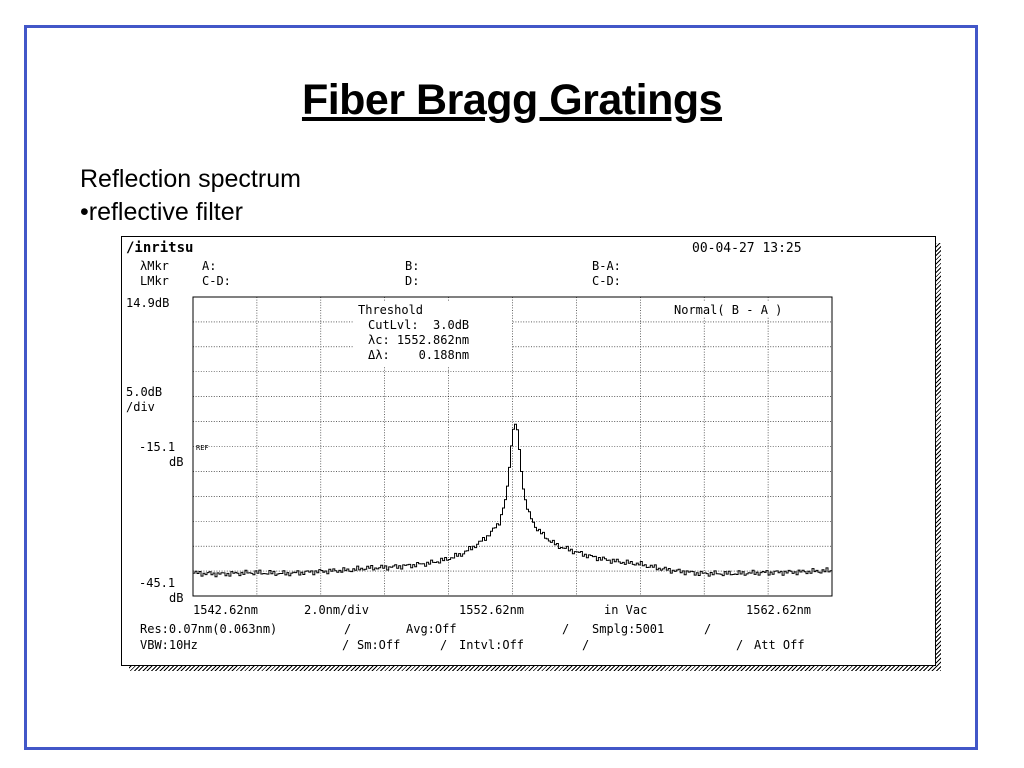 Image resolution: width=1024 pixels, height=768 pixels. What do you see at coordinates (431, 629) in the screenshot?
I see `averaging-setting: Avg:Off` at bounding box center [431, 629].